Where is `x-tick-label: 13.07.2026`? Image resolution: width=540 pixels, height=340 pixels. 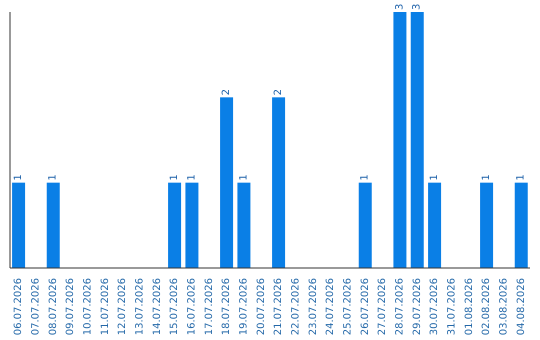
x-tick-label: 13.07.2026 is located at coordinates (140, 307).